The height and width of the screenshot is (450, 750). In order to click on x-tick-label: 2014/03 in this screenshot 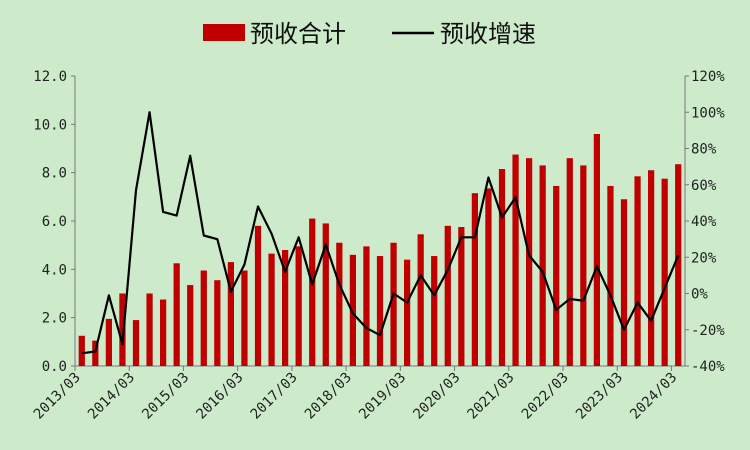, I will do `click(111, 396)`.